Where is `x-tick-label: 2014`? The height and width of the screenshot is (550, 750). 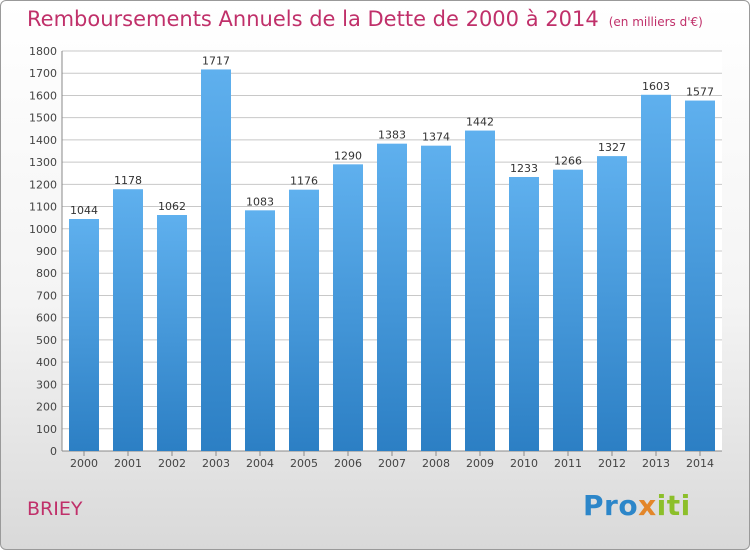 x-tick-label: 2014 is located at coordinates (700, 463).